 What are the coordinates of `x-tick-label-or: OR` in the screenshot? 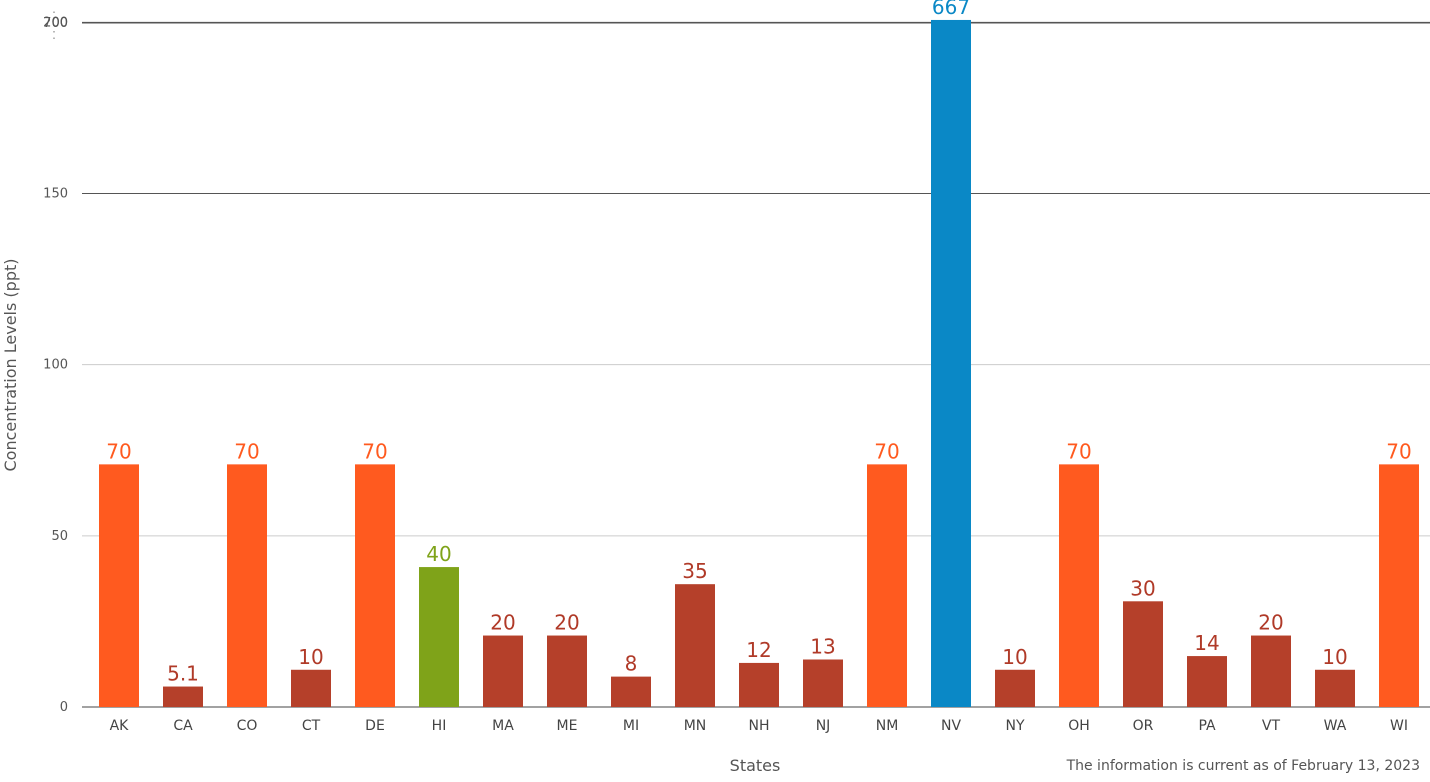 It's located at (1143, 726).